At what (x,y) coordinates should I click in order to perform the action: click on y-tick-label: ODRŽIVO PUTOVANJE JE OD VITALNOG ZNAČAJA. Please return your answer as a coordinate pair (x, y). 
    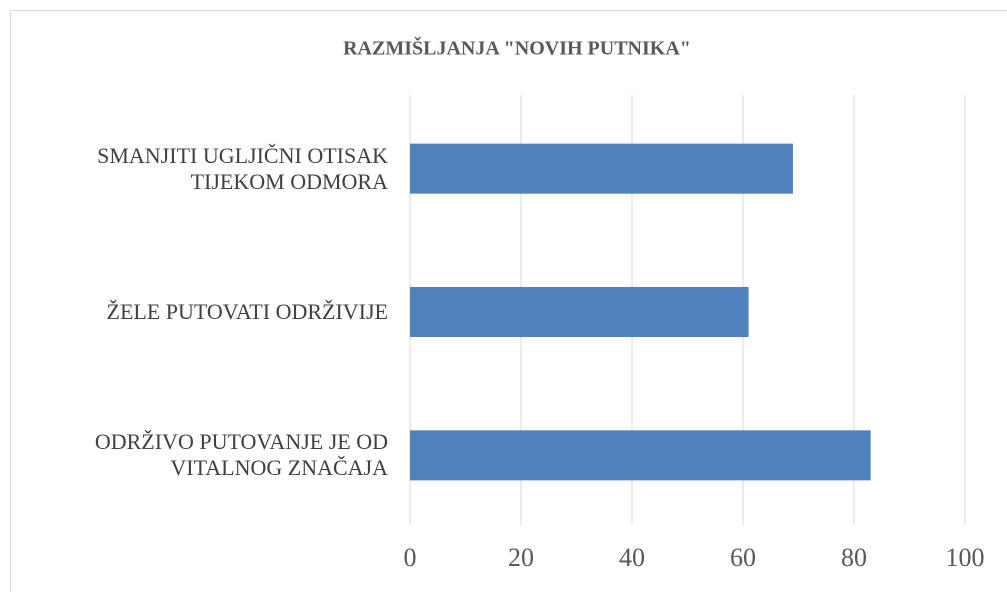
    Looking at the image, I should click on (241, 455).